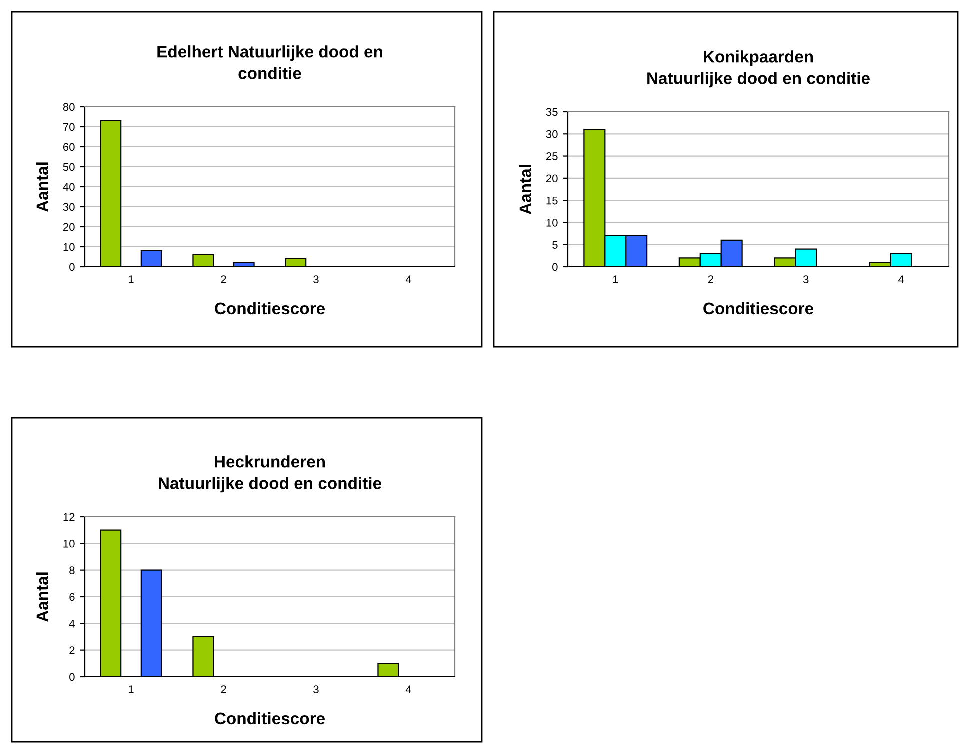  Describe the element at coordinates (552, 112) in the screenshot. I see `y-tick-label: 35` at that location.